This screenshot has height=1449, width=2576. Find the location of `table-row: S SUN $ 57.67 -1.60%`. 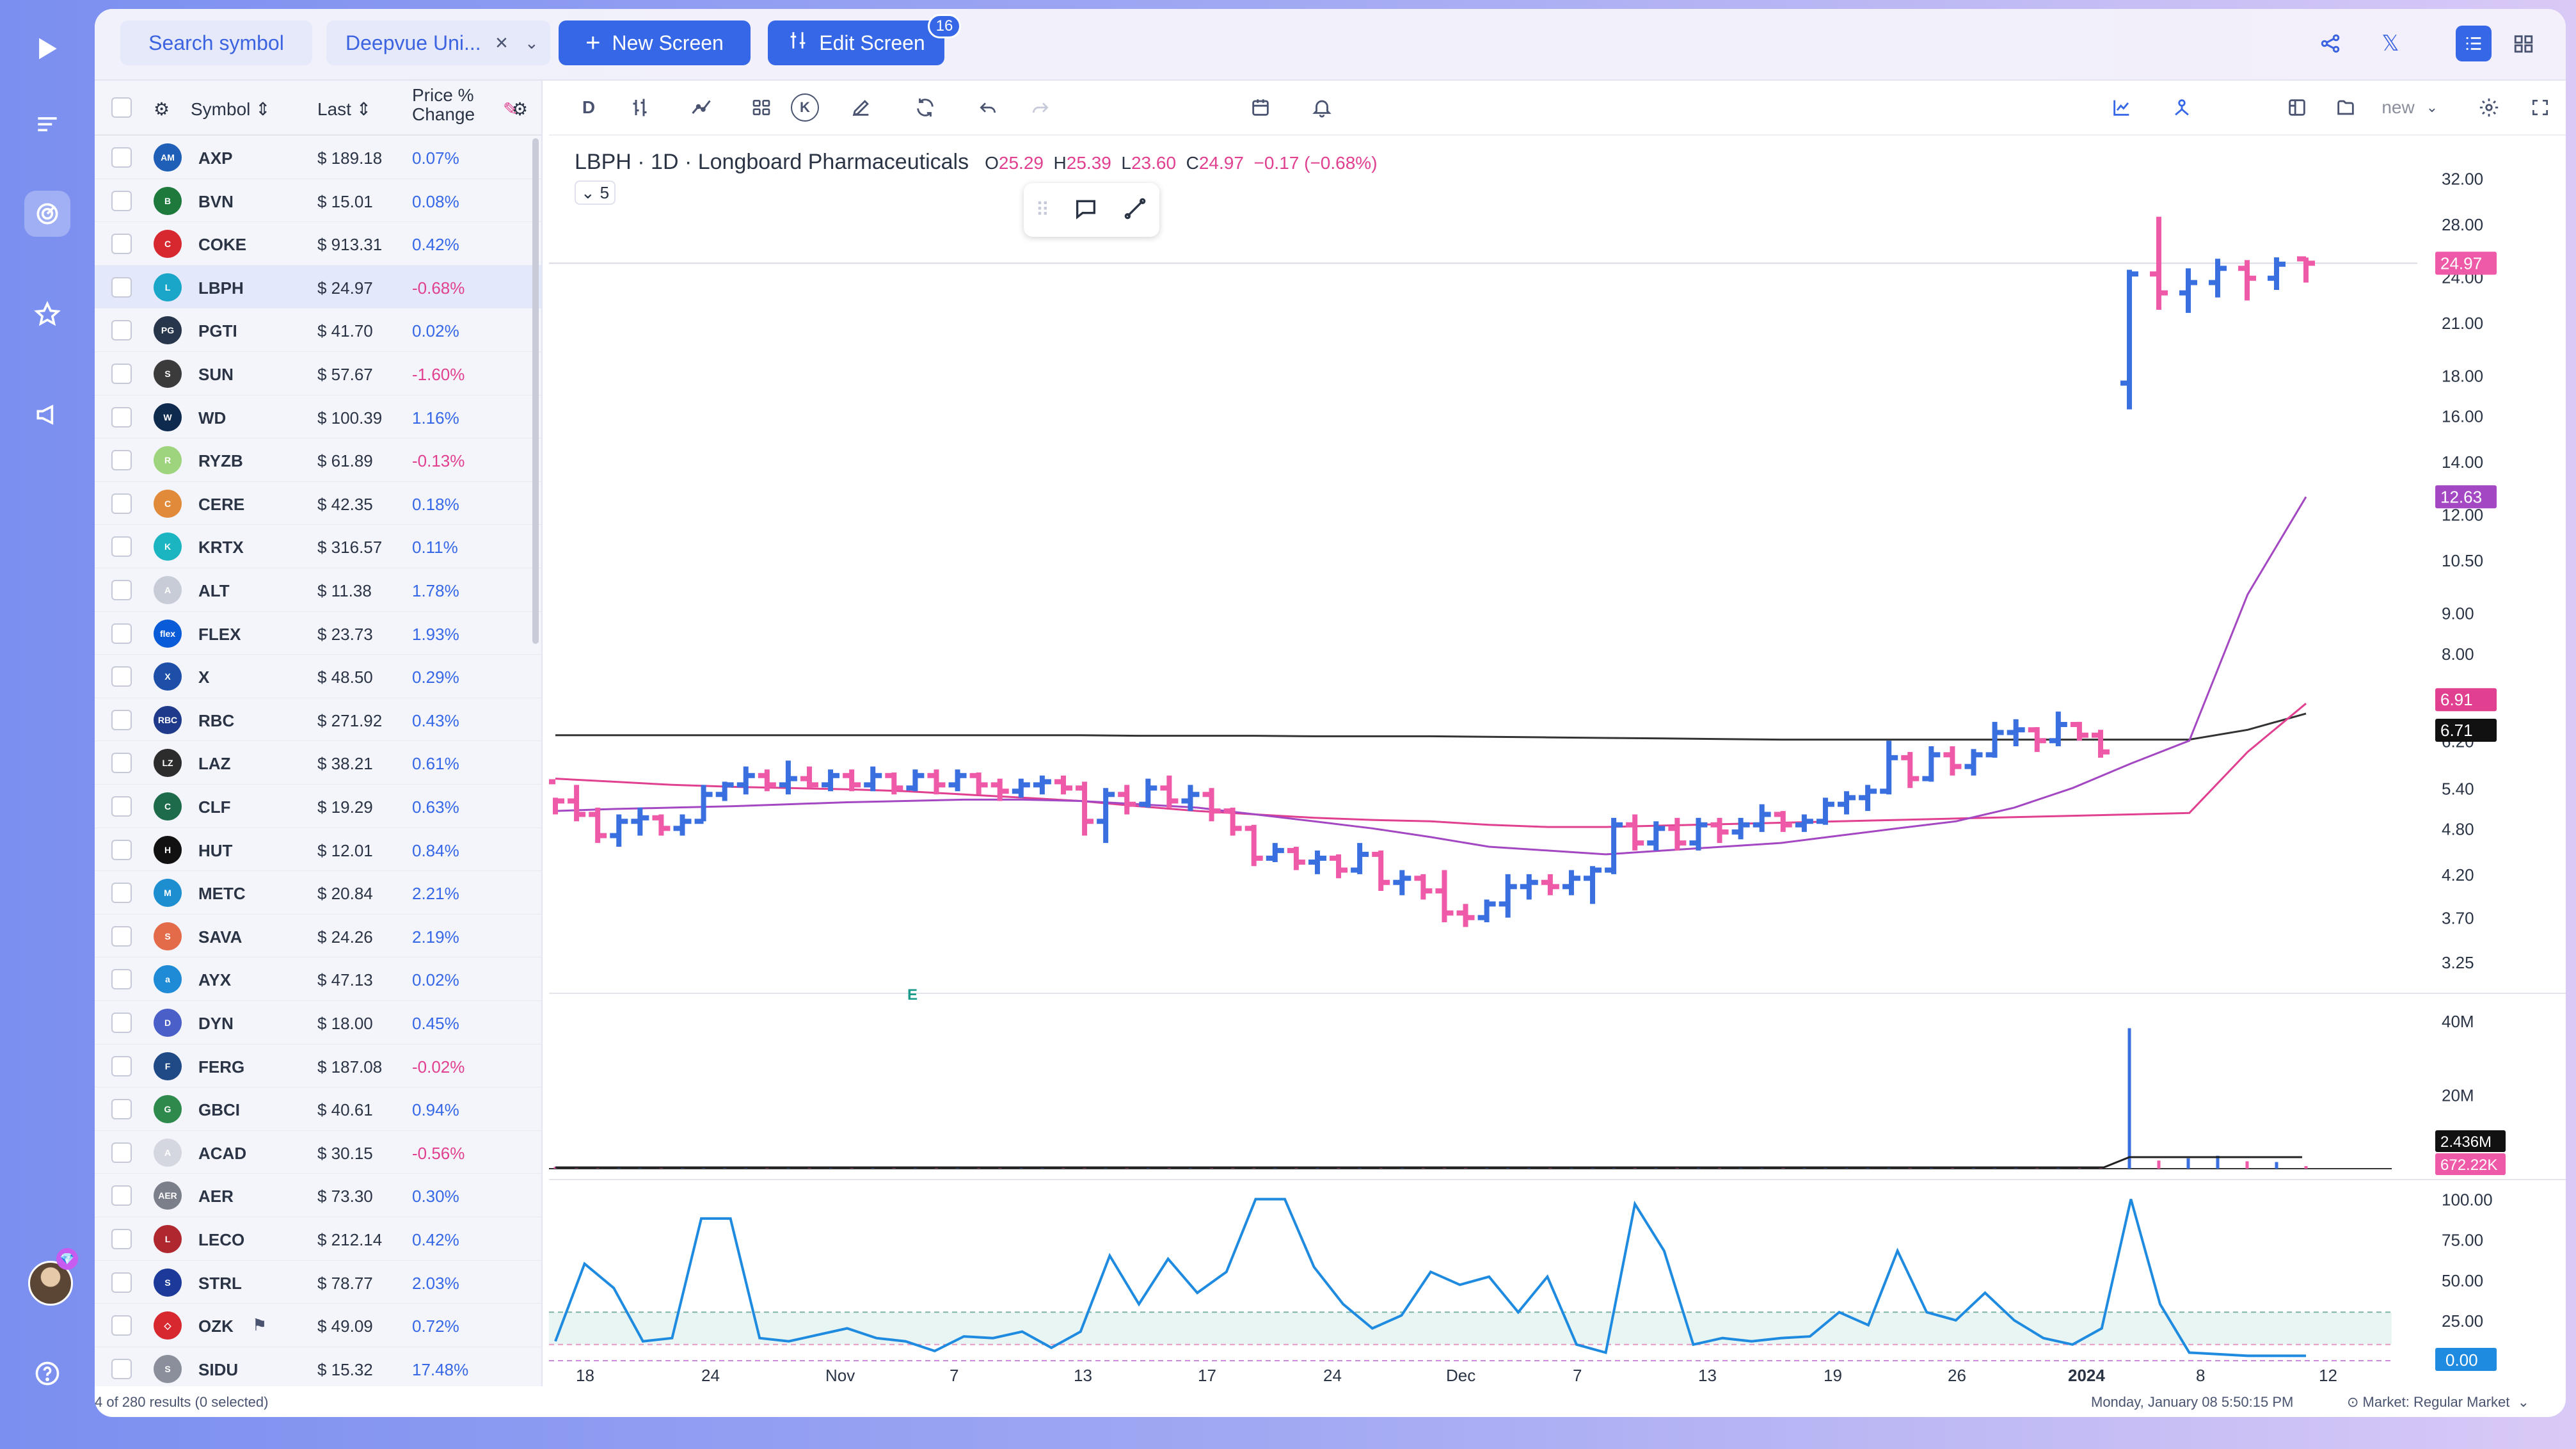

table-row: S SUN $ 57.67 -1.60% is located at coordinates (318, 374).